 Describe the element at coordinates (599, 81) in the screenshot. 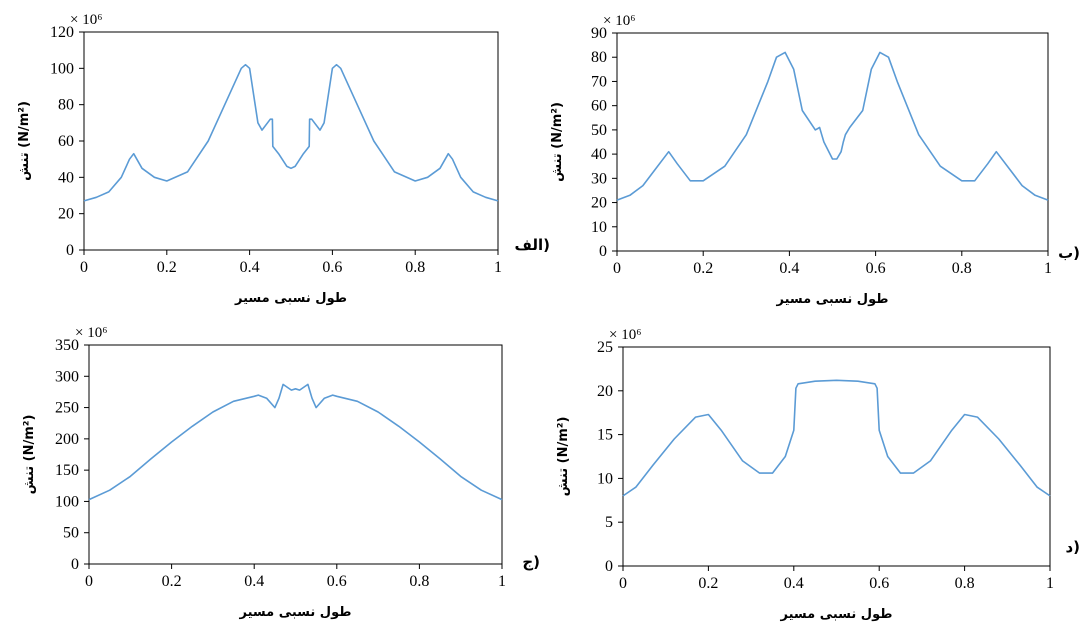

I see `y-tick-label: 70` at that location.